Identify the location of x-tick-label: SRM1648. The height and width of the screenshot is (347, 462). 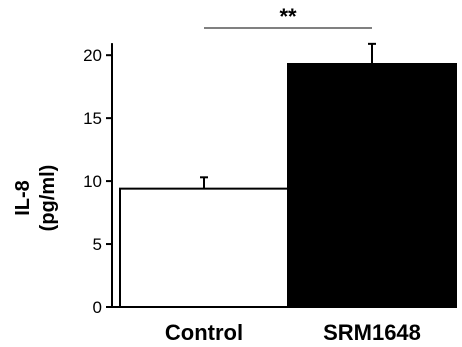
(372, 332).